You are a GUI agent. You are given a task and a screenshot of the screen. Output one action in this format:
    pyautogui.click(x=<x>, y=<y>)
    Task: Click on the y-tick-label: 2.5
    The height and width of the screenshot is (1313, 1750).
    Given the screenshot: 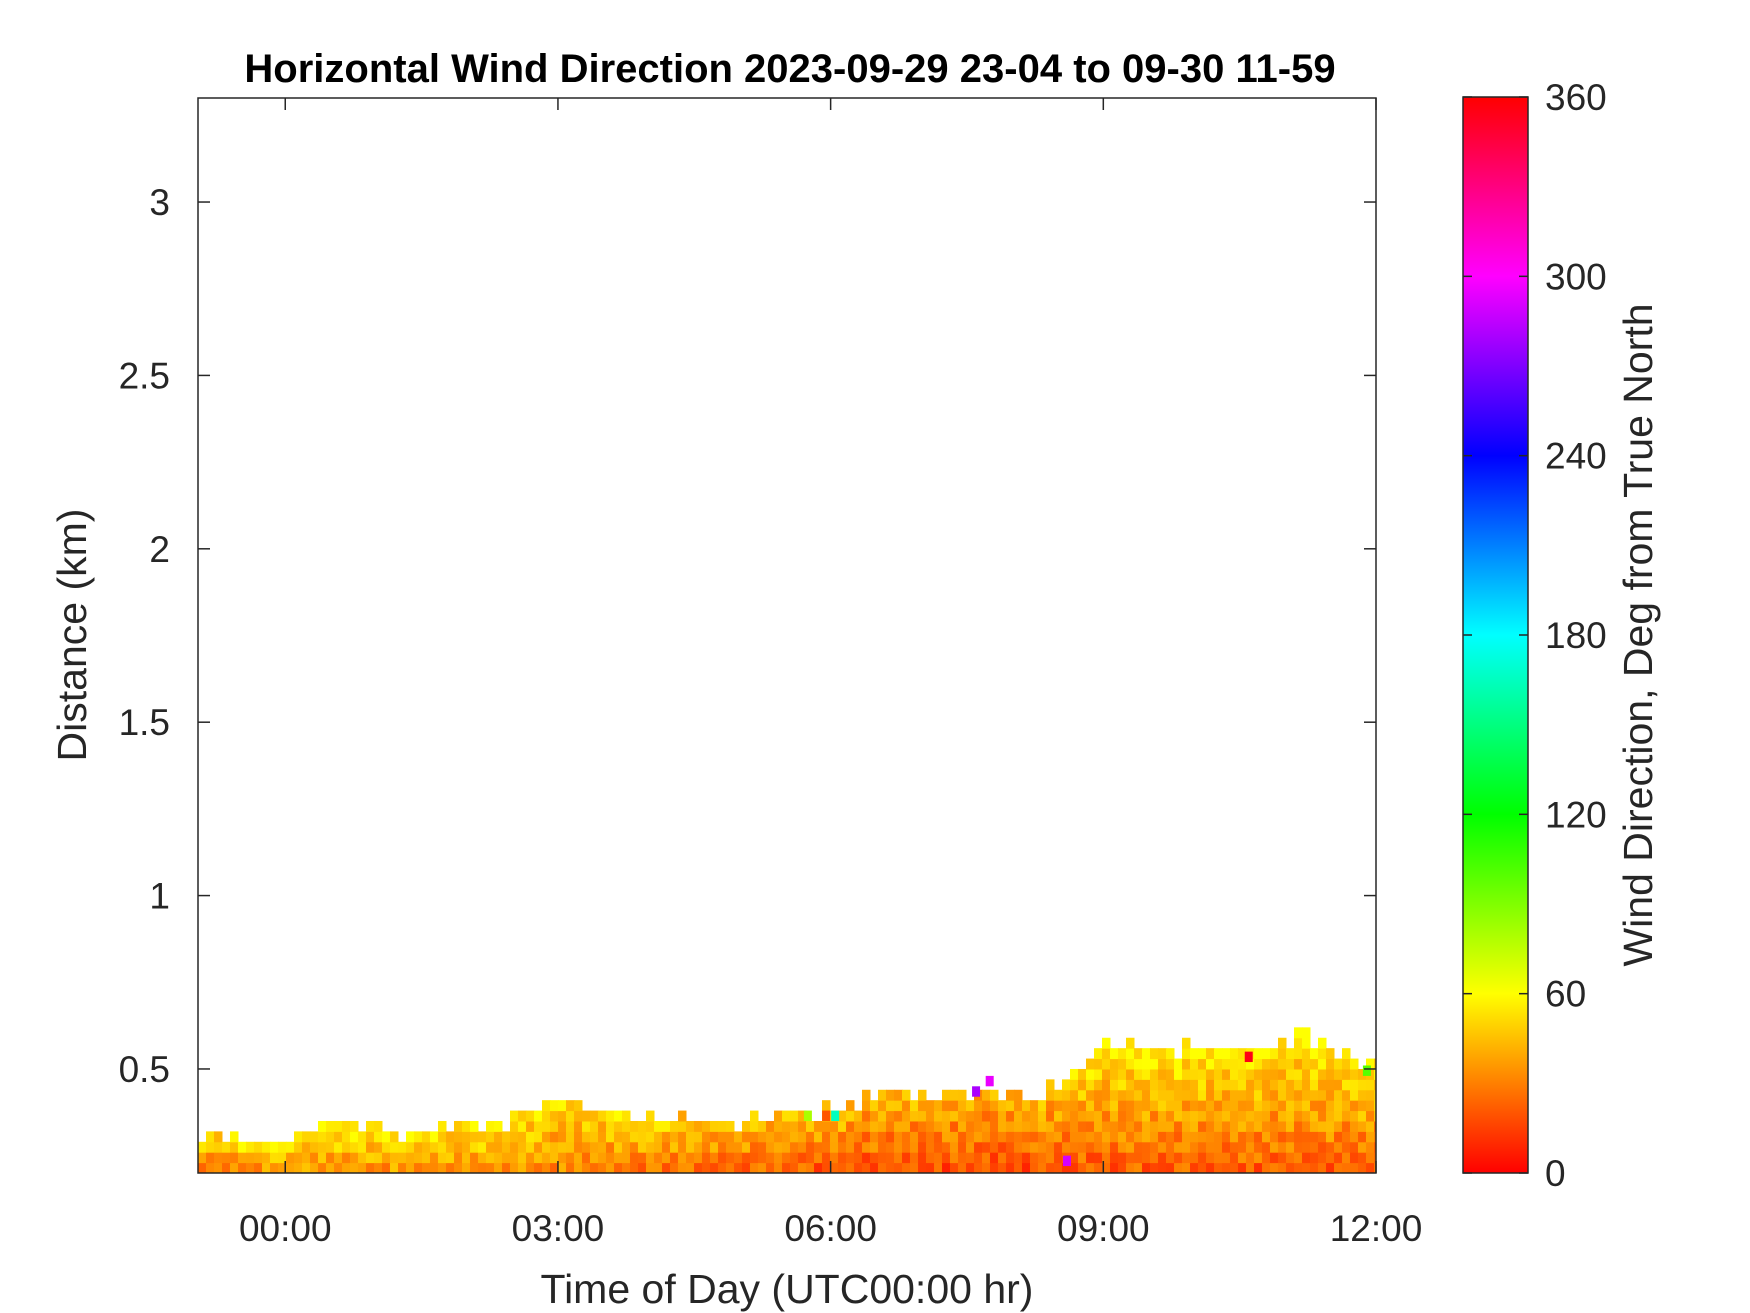 What is the action you would take?
    pyautogui.click(x=144, y=375)
    